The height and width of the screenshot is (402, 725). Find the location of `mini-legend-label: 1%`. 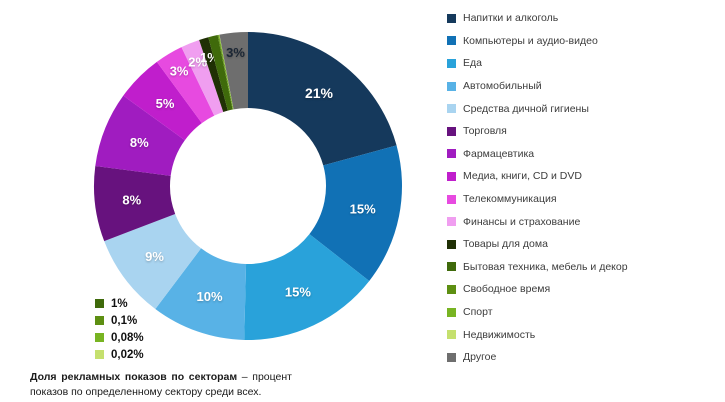

mini-legend-label: 1% is located at coordinates (119, 303).